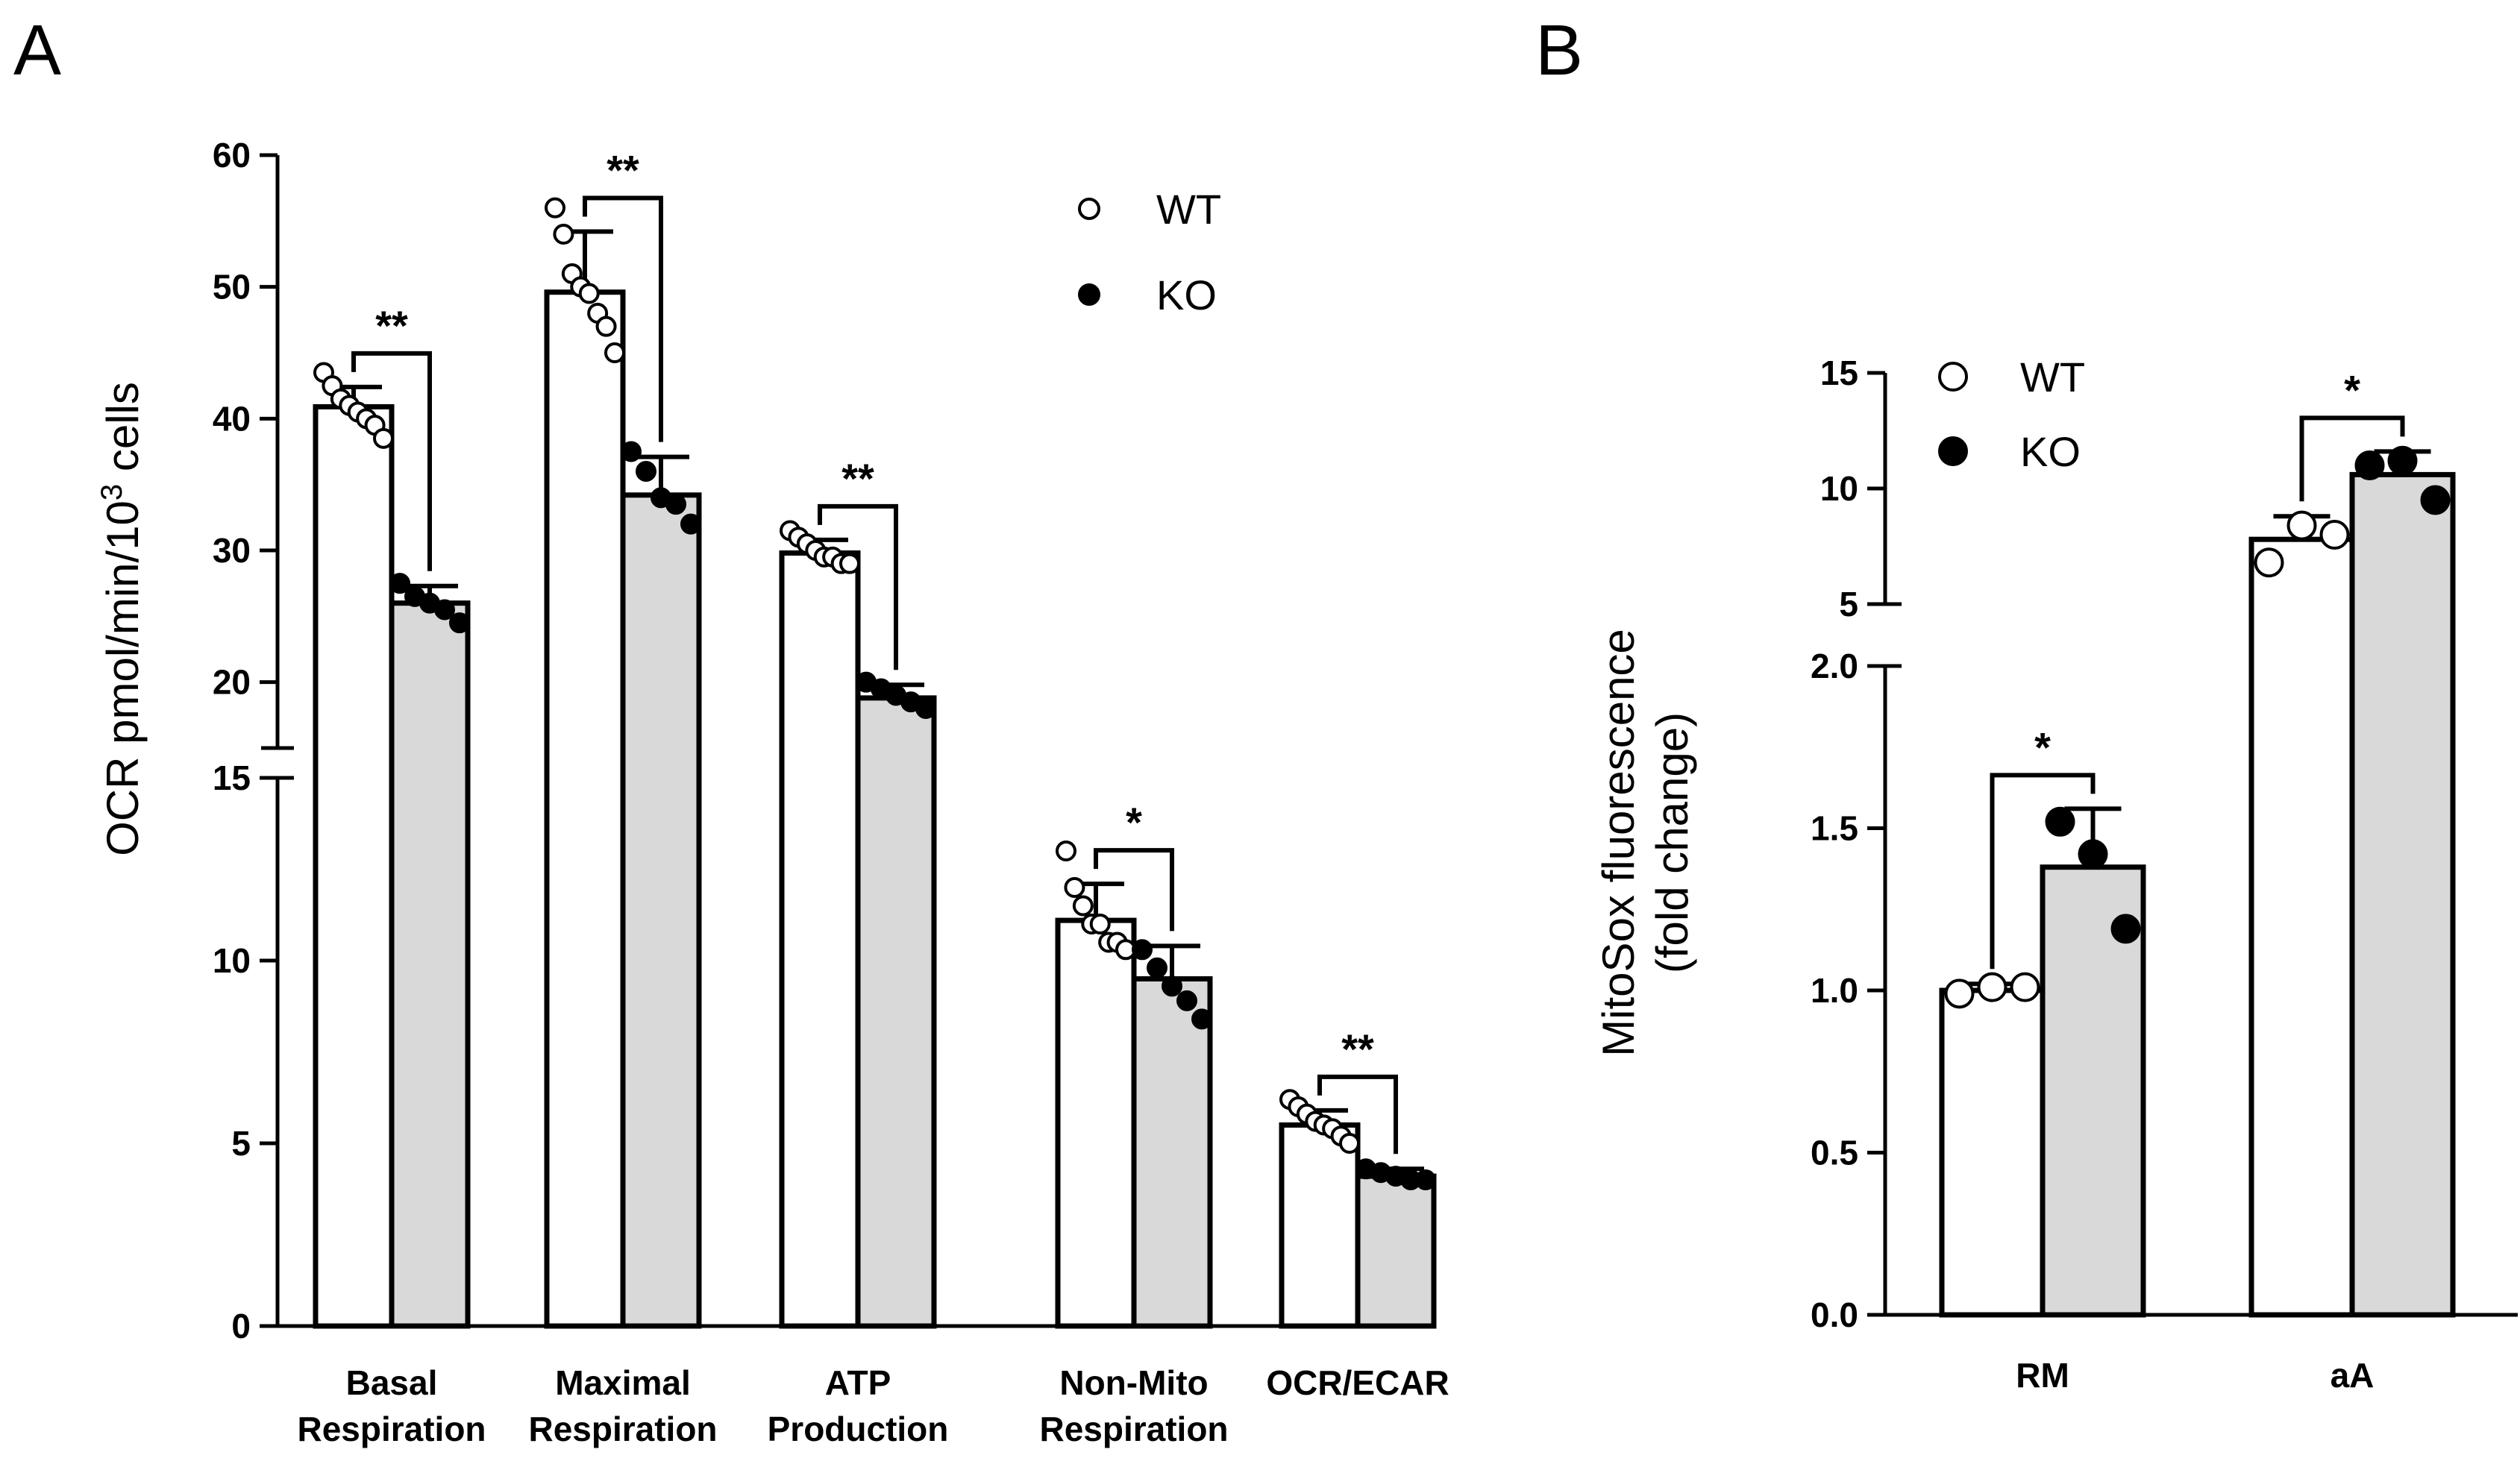 The width and height of the screenshot is (2520, 1464). Describe the element at coordinates (123, 433) in the screenshot. I see `y-axis-label-tail: cells` at that location.